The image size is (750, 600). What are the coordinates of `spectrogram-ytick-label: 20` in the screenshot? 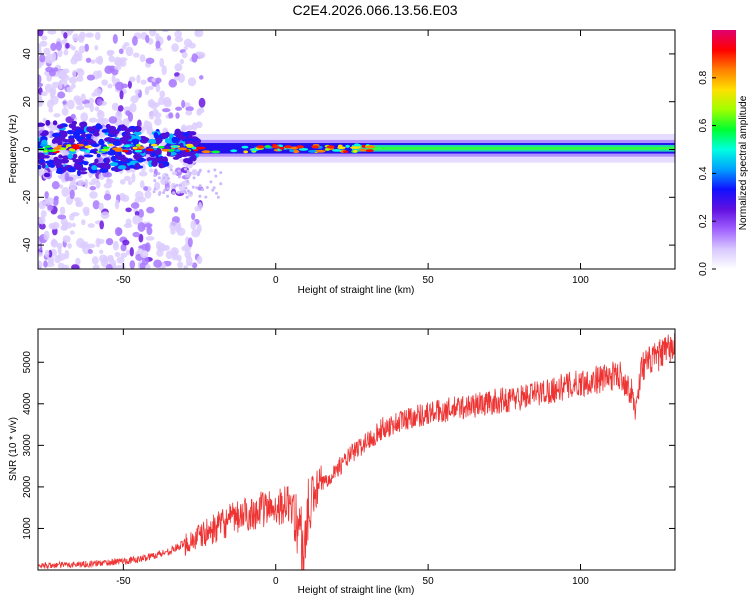 It's located at (27, 102).